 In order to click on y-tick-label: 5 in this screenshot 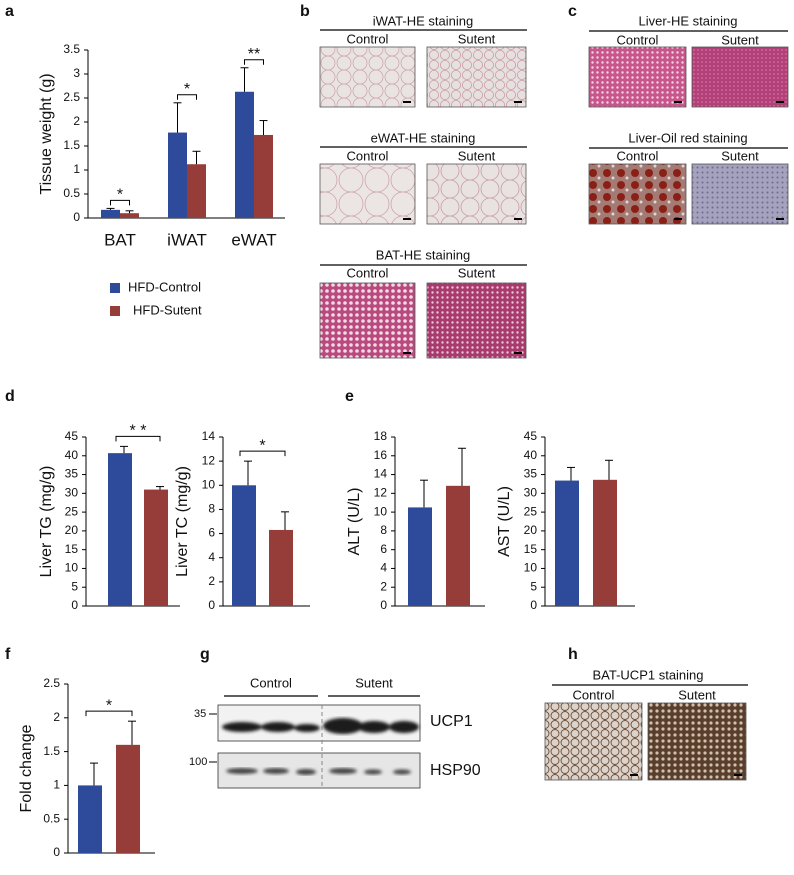, I will do `click(74, 586)`.